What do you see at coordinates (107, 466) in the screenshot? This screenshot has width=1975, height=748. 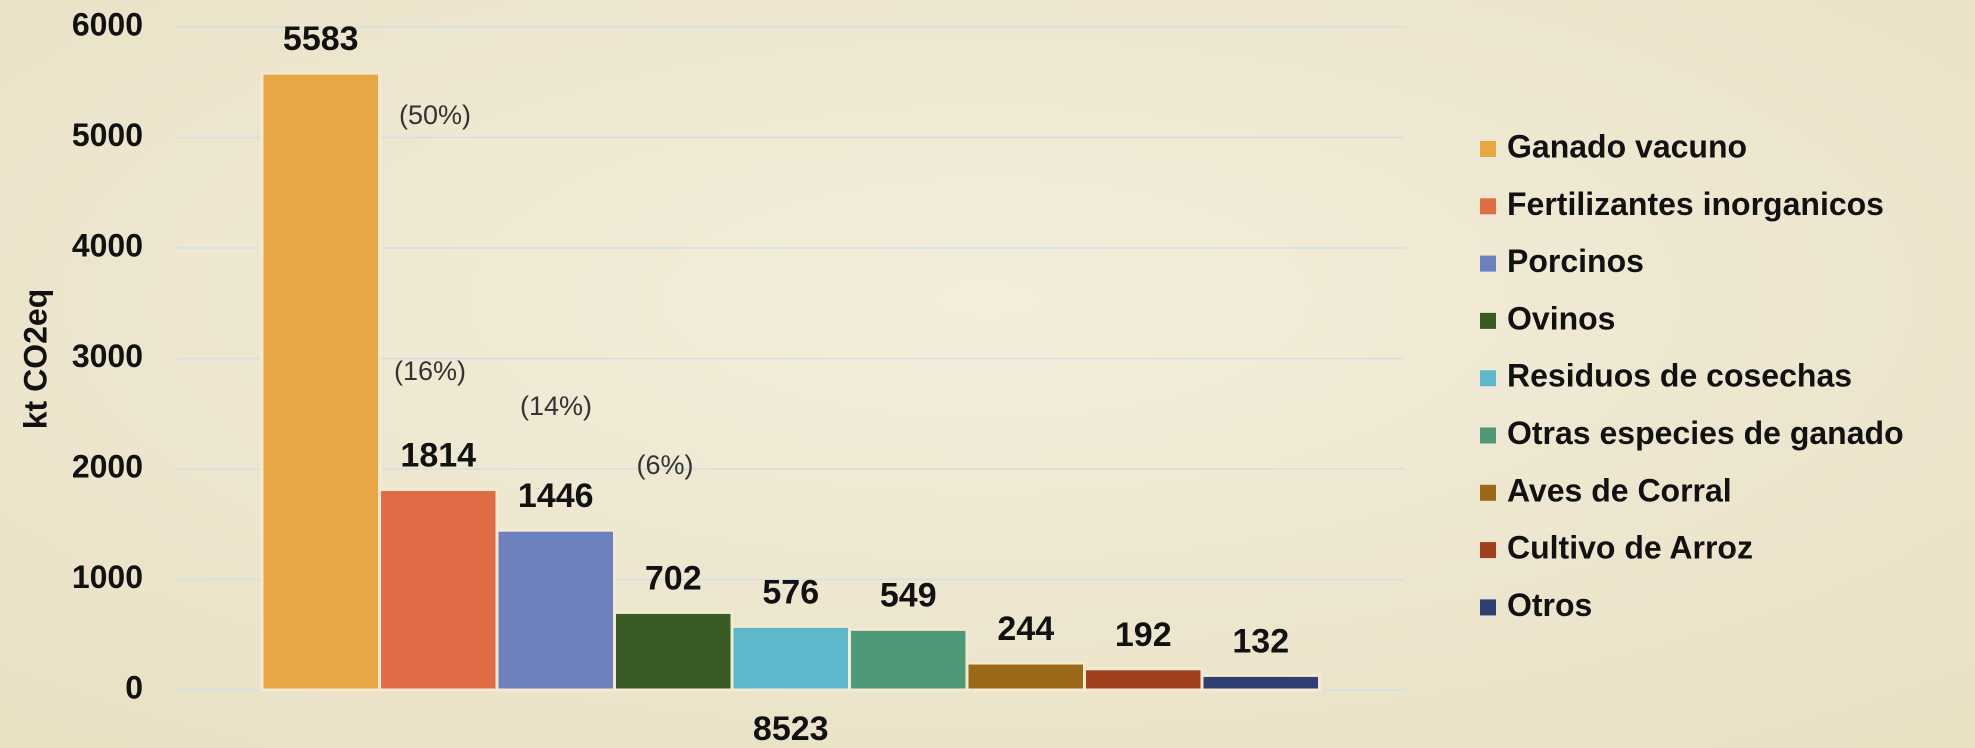 I see `y-tick-label: 2000` at bounding box center [107, 466].